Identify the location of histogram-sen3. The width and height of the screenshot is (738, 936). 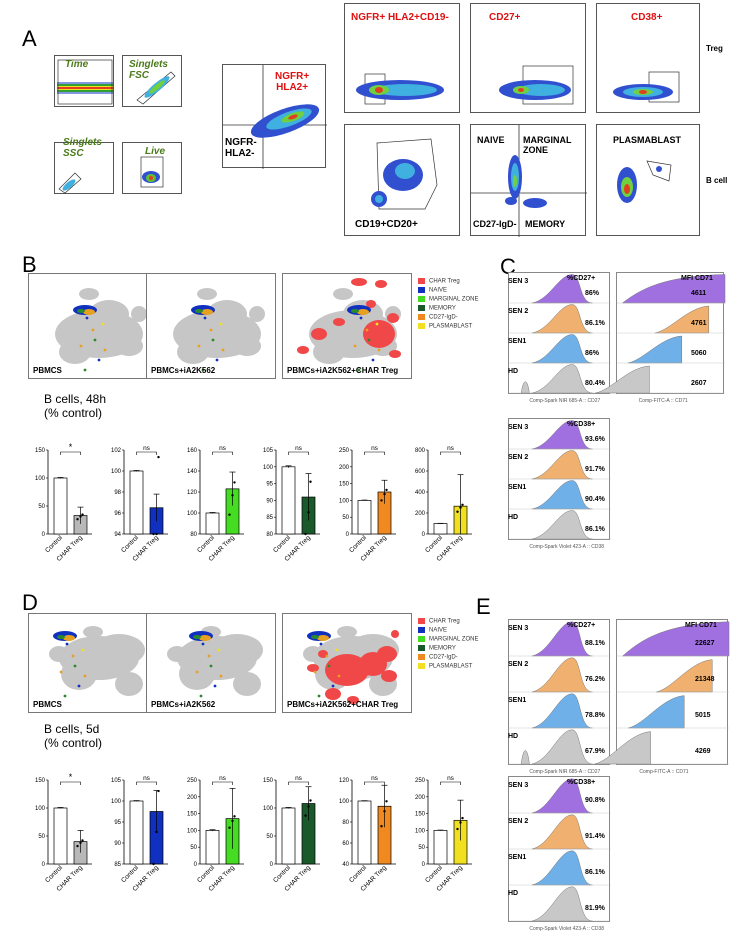
(562, 289).